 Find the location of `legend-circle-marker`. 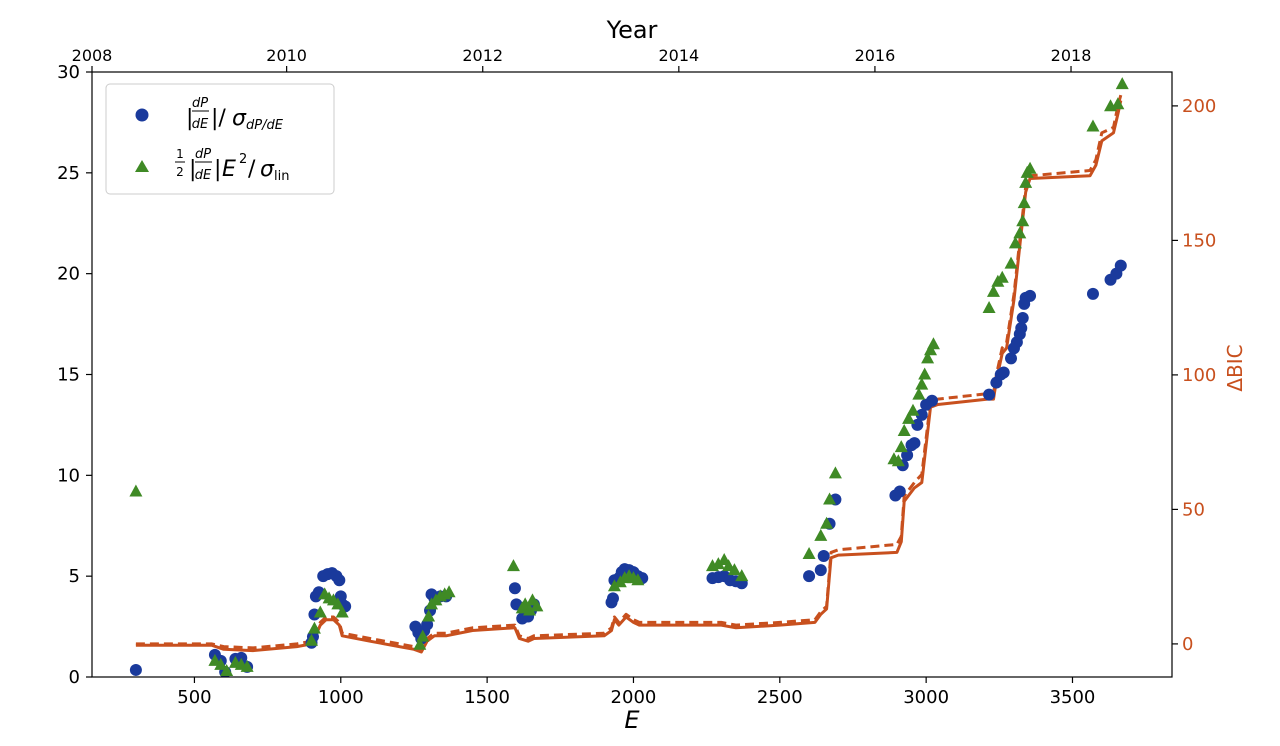

legend-circle-marker is located at coordinates (142, 115).